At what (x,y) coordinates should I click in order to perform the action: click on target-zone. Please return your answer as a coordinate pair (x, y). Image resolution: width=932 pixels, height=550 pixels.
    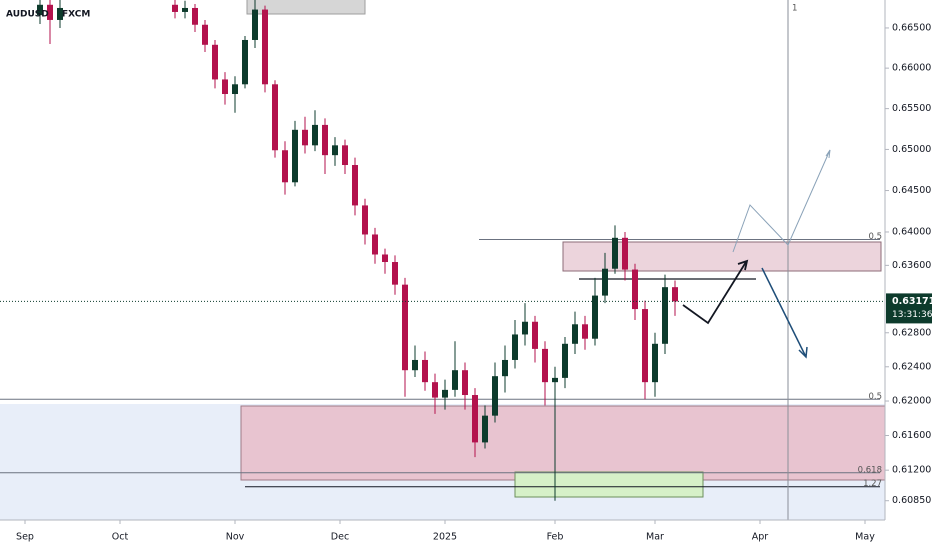
    Looking at the image, I should click on (609, 484).